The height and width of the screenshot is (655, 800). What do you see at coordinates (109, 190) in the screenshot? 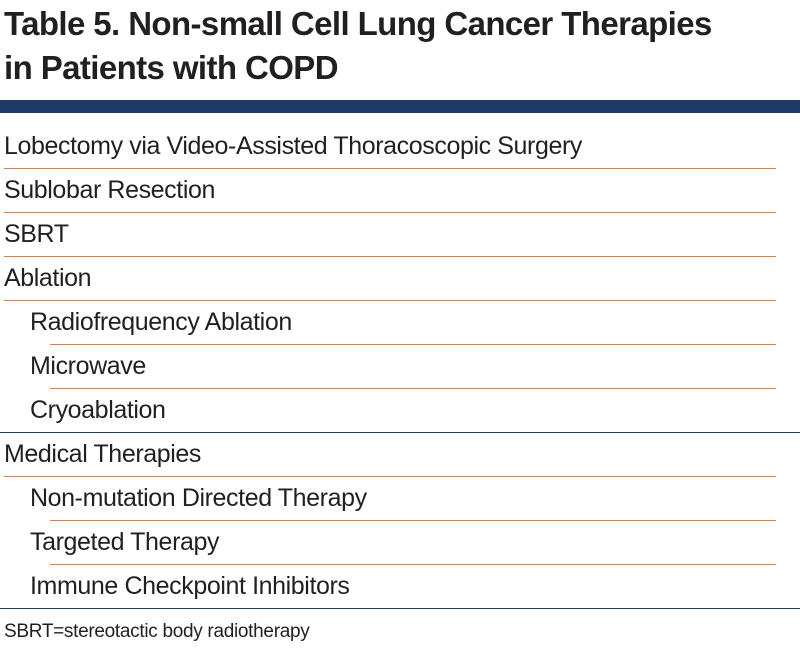
I see `row-label: Sublobar Resection` at bounding box center [109, 190].